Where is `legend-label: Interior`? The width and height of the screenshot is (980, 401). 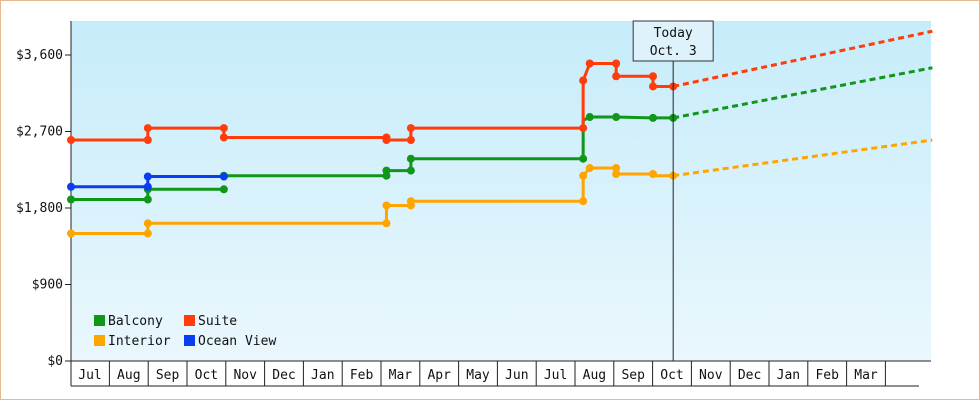 legend-label: Interior is located at coordinates (139, 341).